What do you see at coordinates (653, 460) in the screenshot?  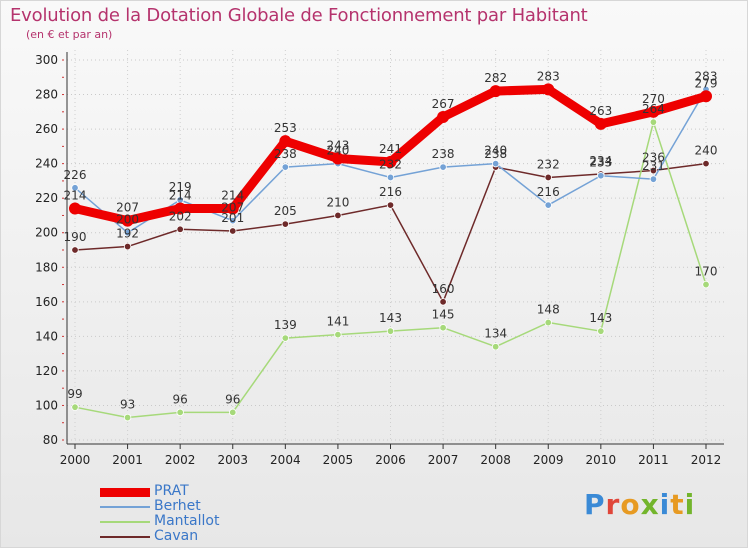 I see `x-tick-label: 2011` at bounding box center [653, 460].